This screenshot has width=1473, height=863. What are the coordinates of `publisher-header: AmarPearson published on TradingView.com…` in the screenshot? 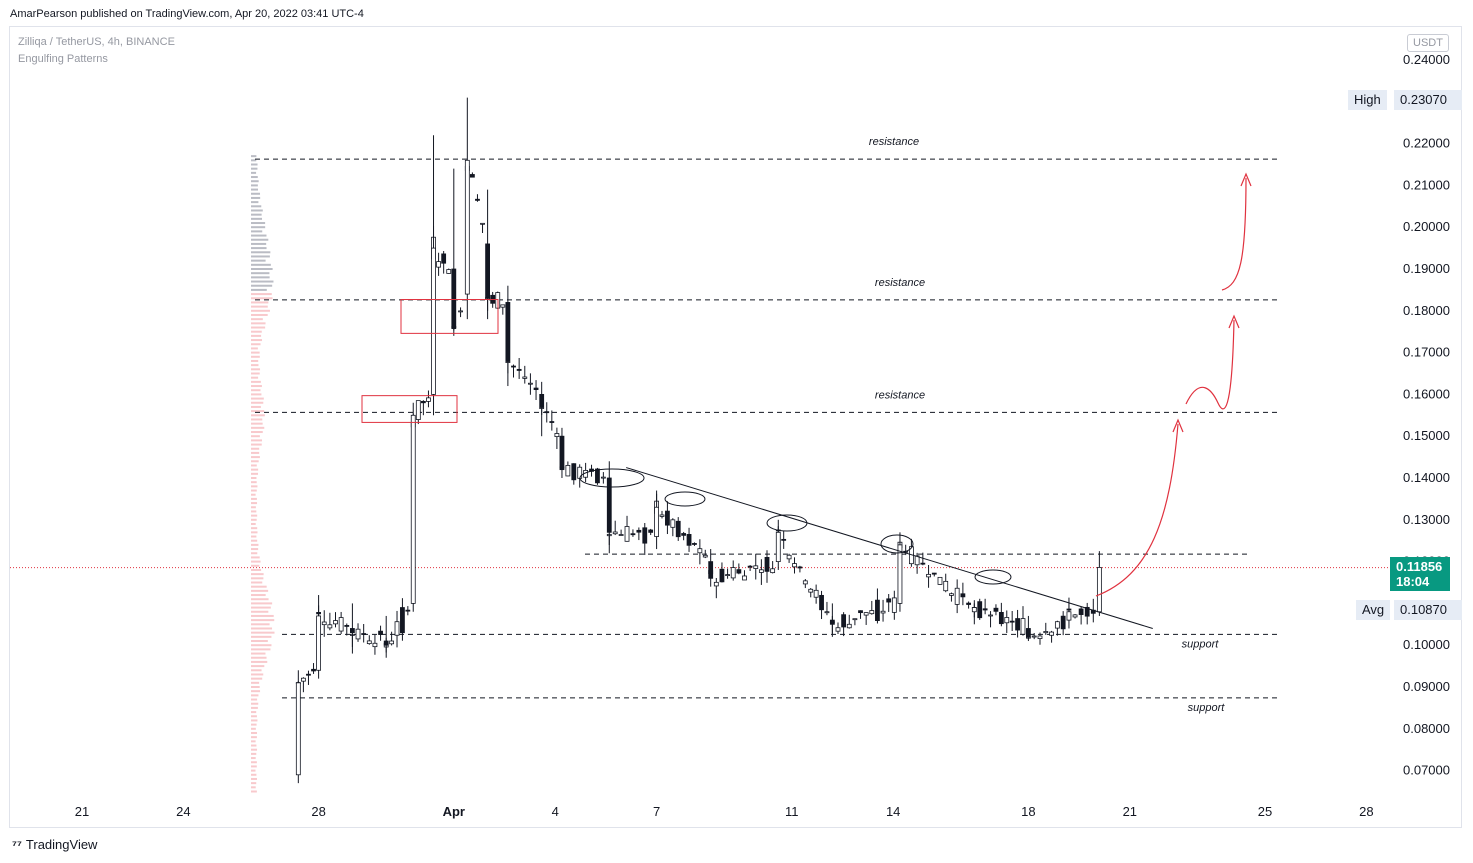 It's located at (187, 14).